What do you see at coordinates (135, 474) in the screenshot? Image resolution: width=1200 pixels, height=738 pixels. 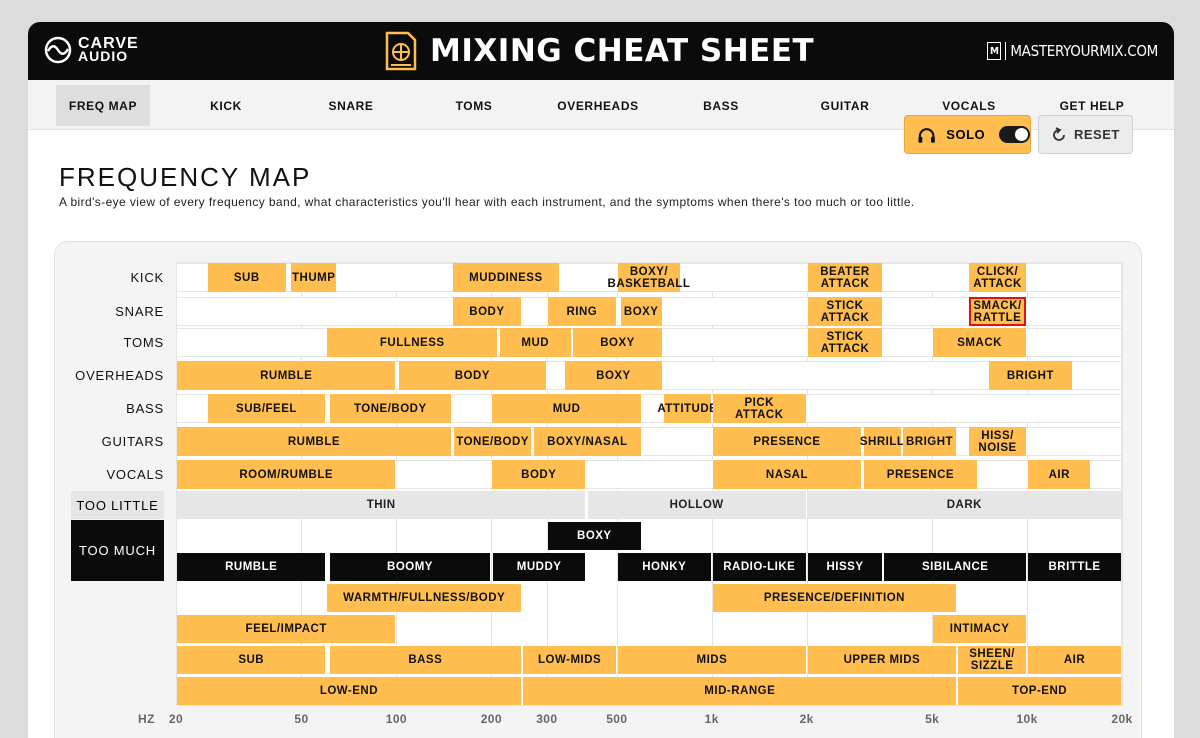 I see `row-label-vocals: VOCALS` at bounding box center [135, 474].